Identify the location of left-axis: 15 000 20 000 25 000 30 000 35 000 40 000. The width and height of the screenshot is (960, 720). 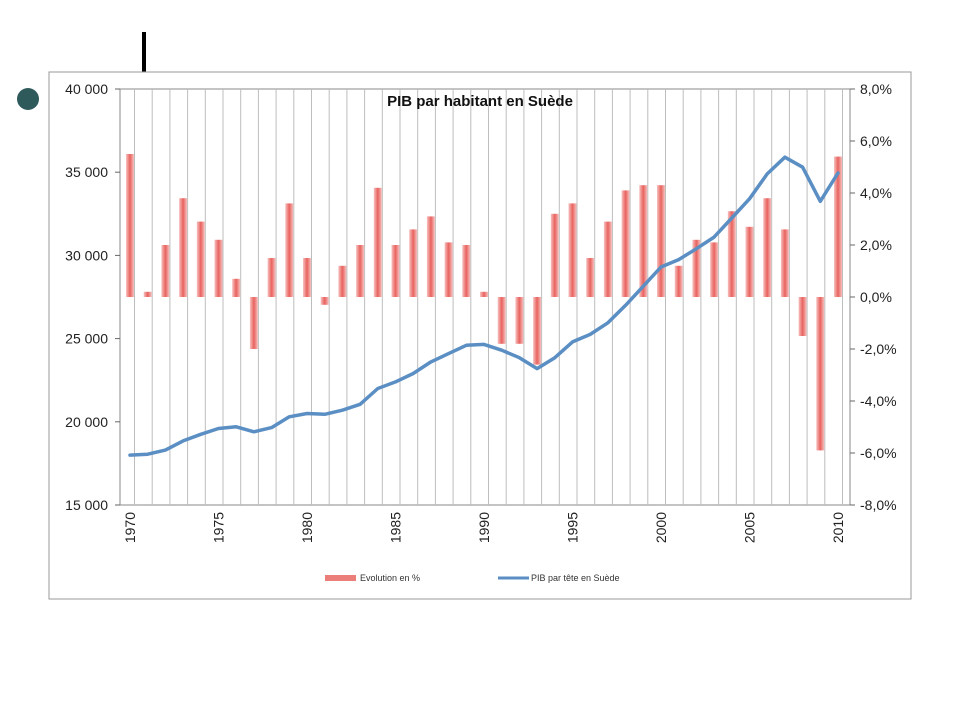
(92, 297).